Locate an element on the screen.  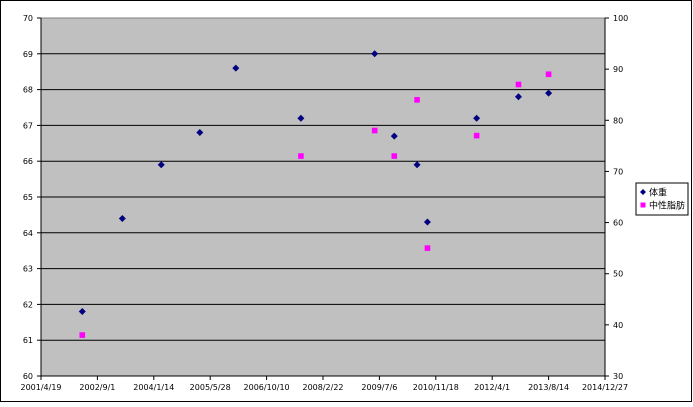
x-tick-label: 2012/4/1 is located at coordinates (492, 387).